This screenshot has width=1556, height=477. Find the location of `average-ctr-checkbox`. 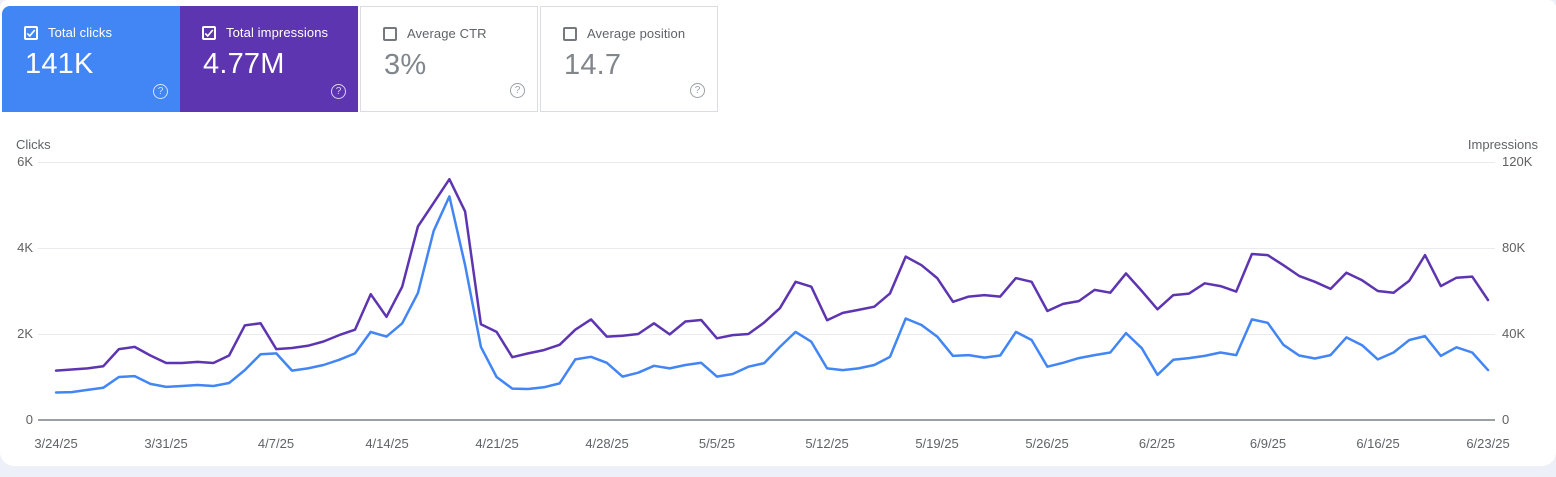

average-ctr-checkbox is located at coordinates (390, 33).